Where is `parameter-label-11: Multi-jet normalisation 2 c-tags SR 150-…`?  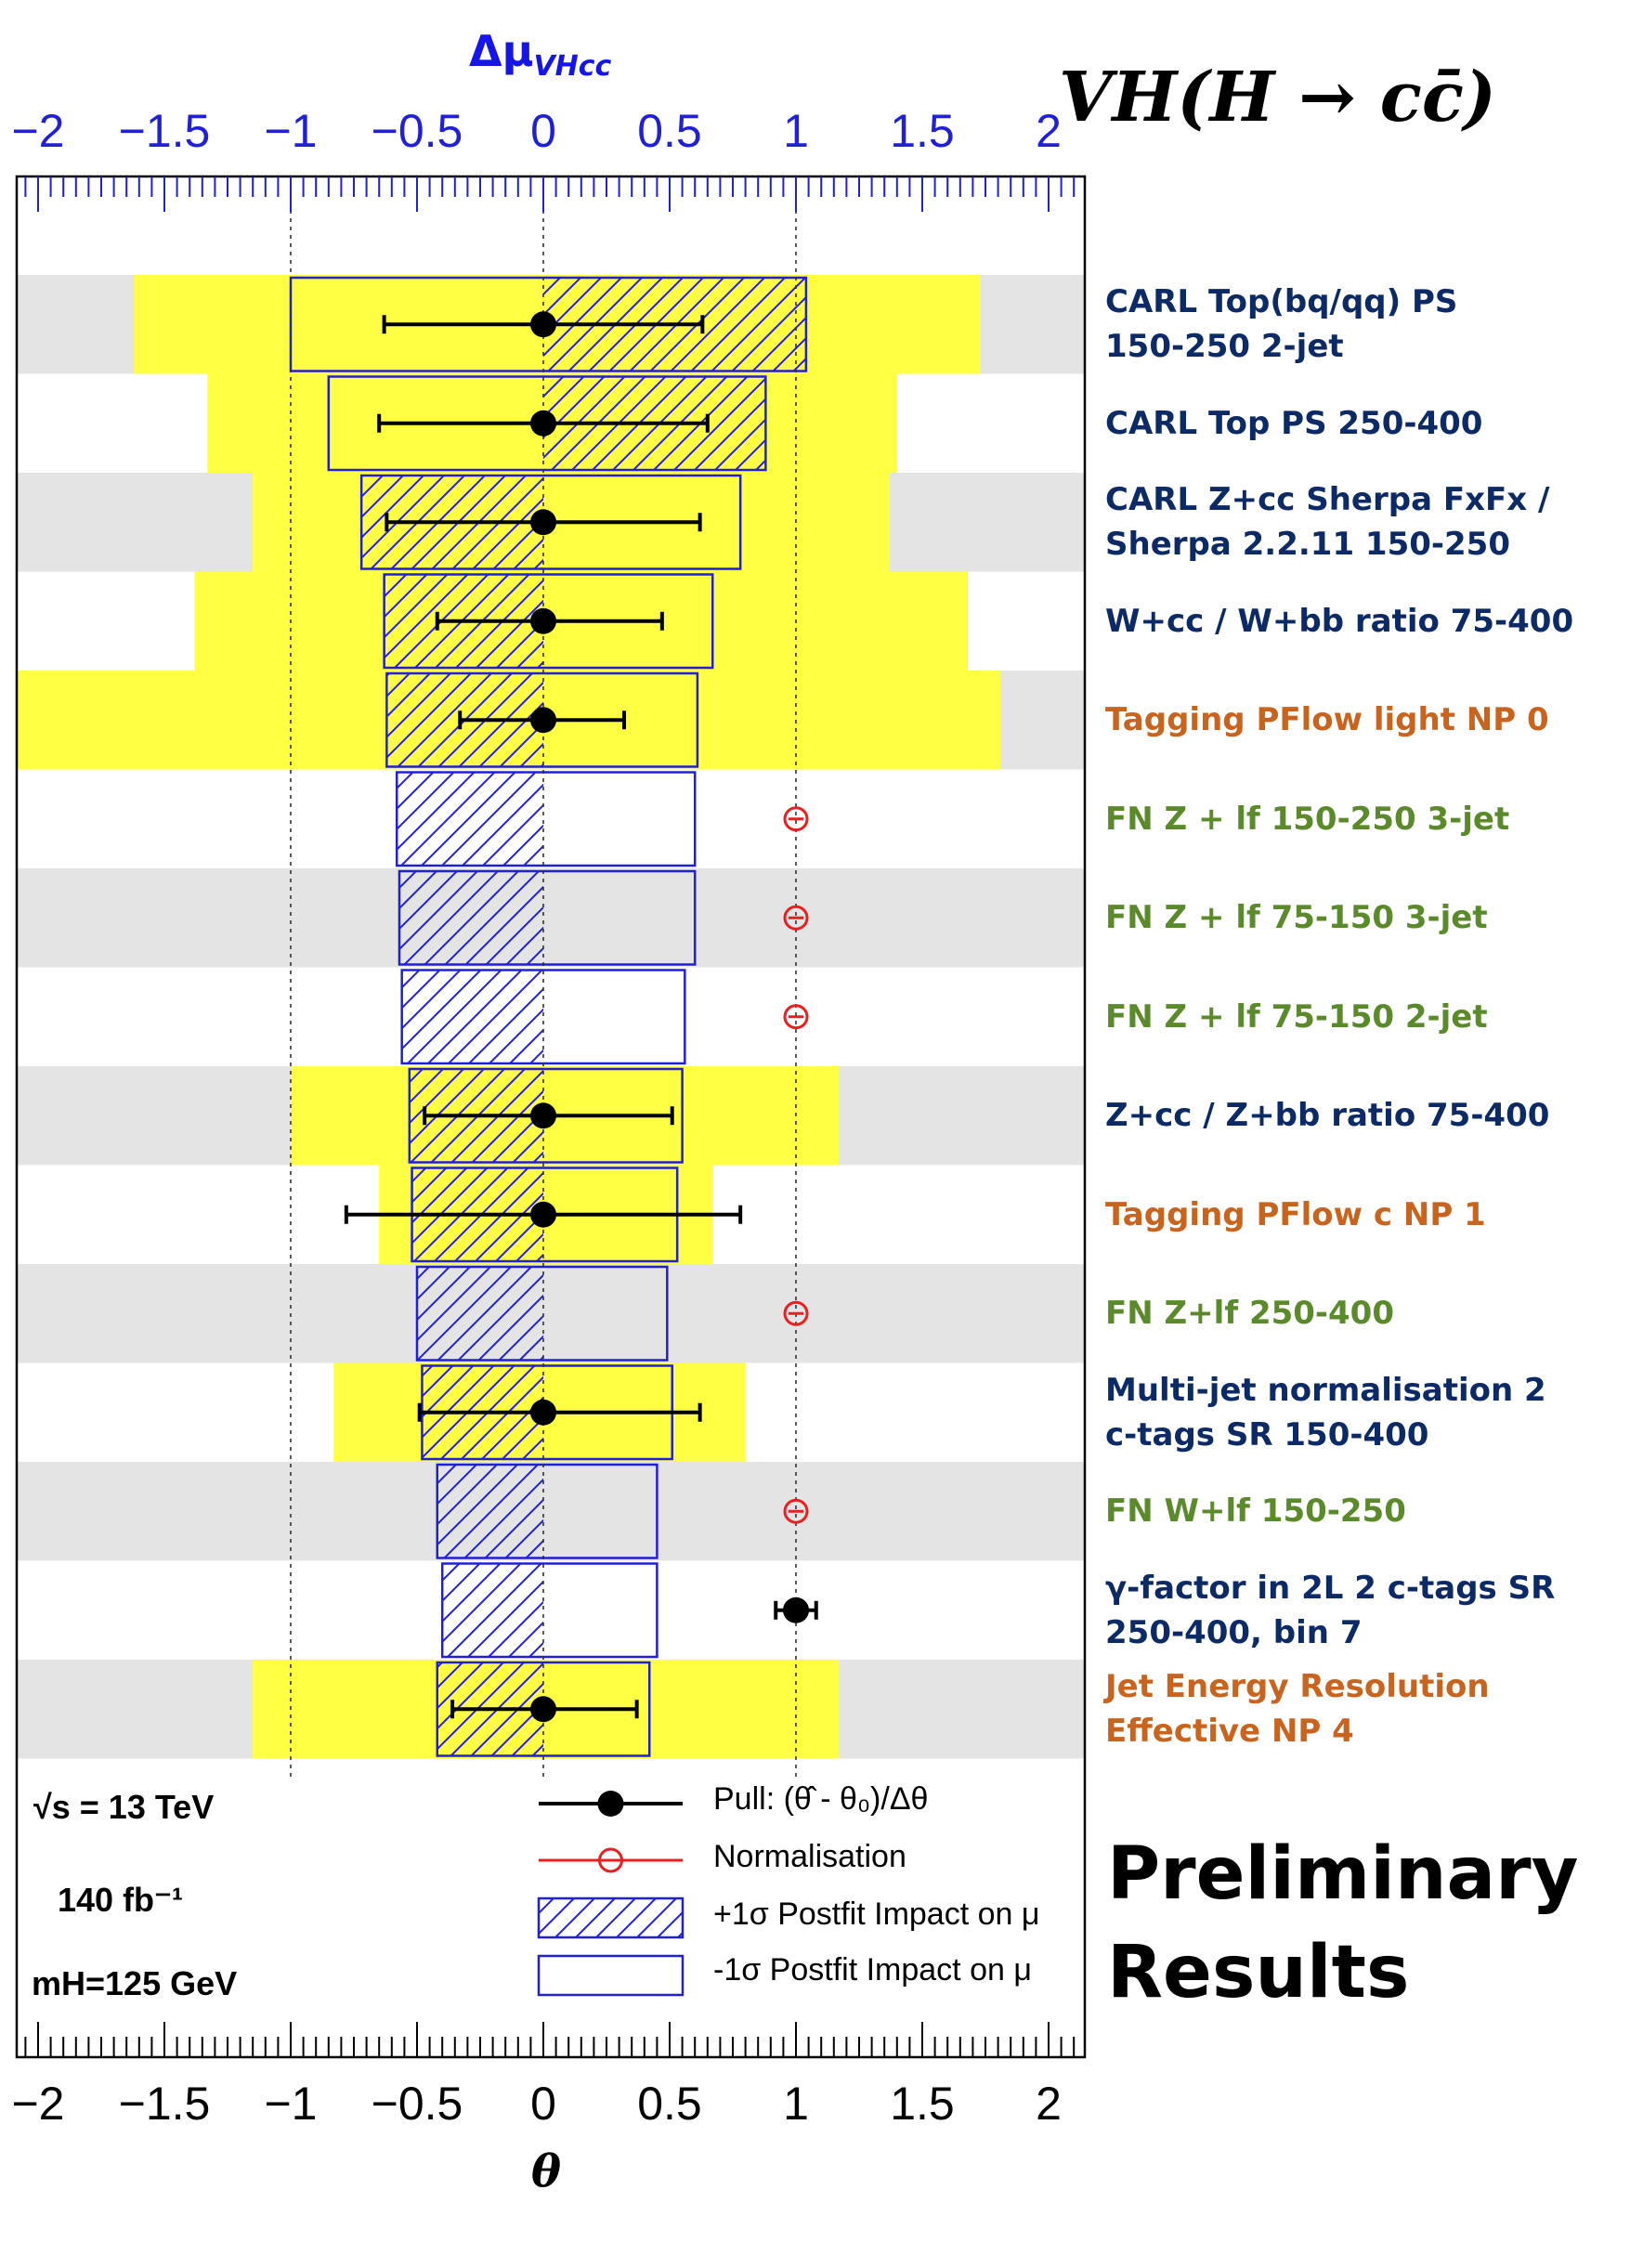
parameter-label-11: Multi-jet normalisation 2 c-tags SR 150-… is located at coordinates (1325, 1412).